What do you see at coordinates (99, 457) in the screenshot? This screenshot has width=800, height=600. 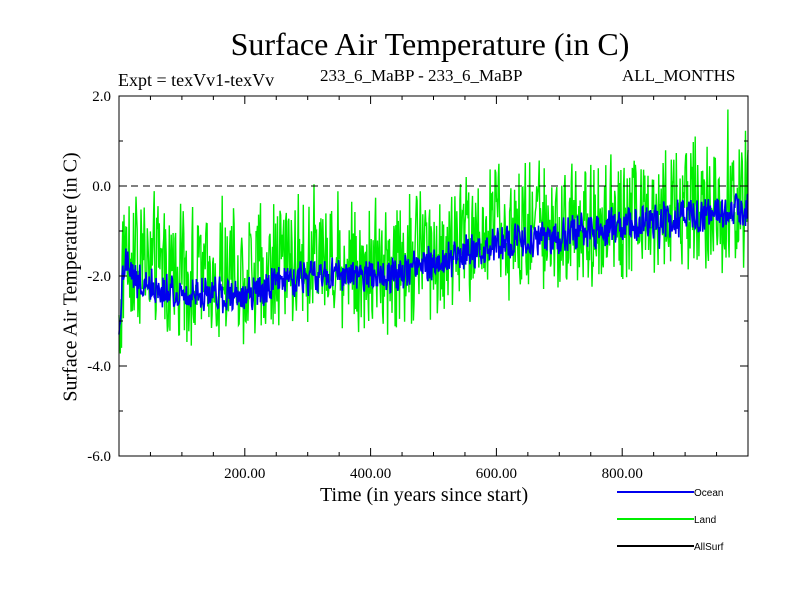 I see `y-tick-label: -6.0` at bounding box center [99, 457].